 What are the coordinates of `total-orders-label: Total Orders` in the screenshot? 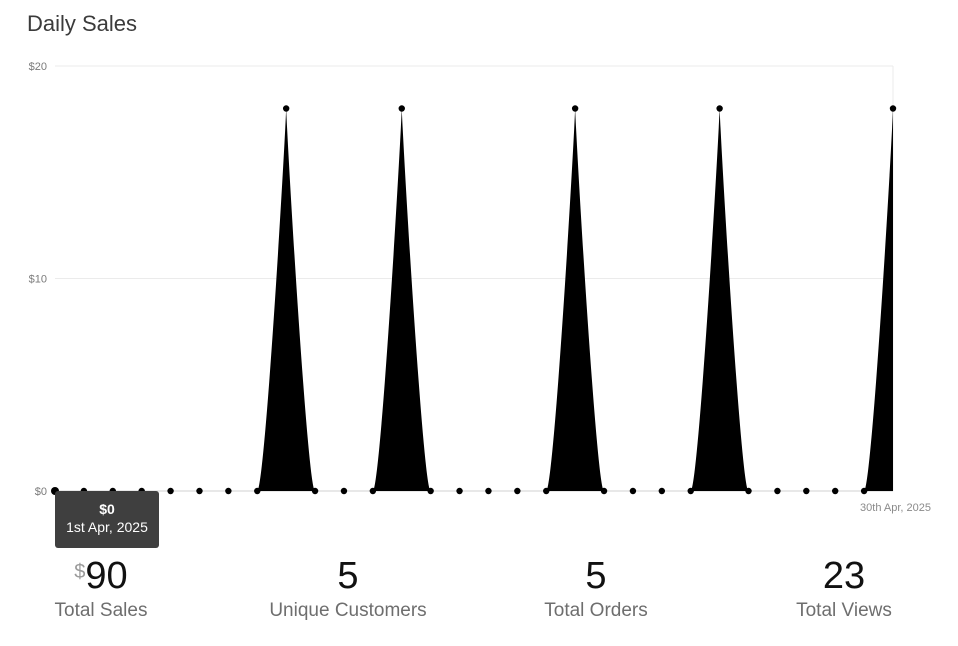 It's located at (596, 610).